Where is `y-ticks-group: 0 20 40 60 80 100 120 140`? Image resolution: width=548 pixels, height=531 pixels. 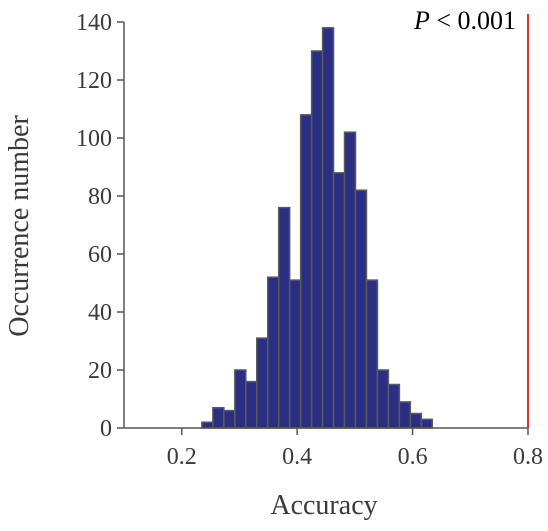
y-ticks-group: 0 20 40 60 80 100 120 140 is located at coordinates (100, 226).